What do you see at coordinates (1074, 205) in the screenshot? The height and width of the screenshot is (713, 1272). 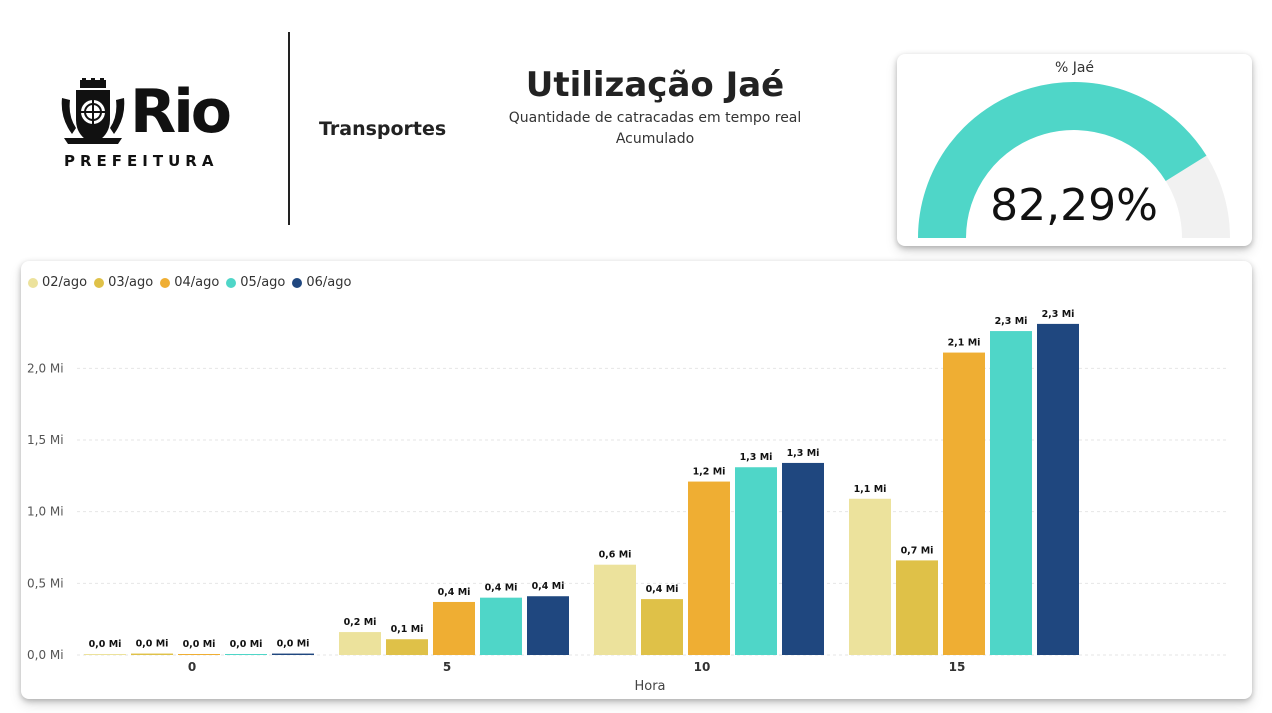 I see `gauge-value: 82,29%` at bounding box center [1074, 205].